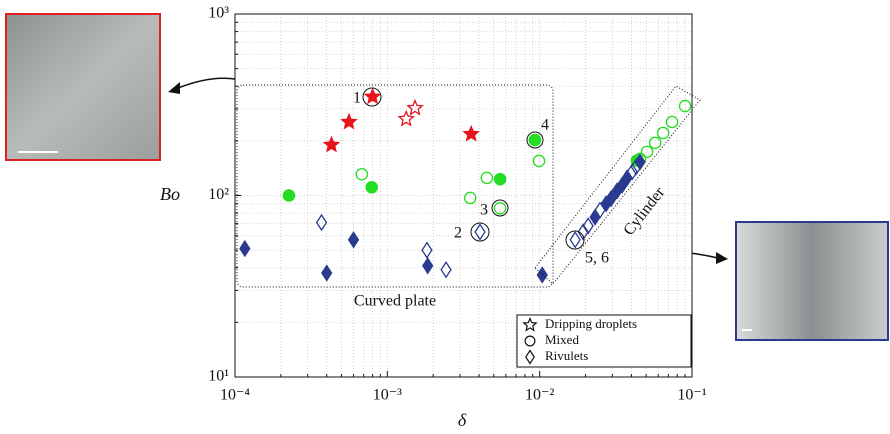 This screenshot has height=434, width=890. What do you see at coordinates (545, 125) in the screenshot?
I see `annotation: 4` at bounding box center [545, 125].